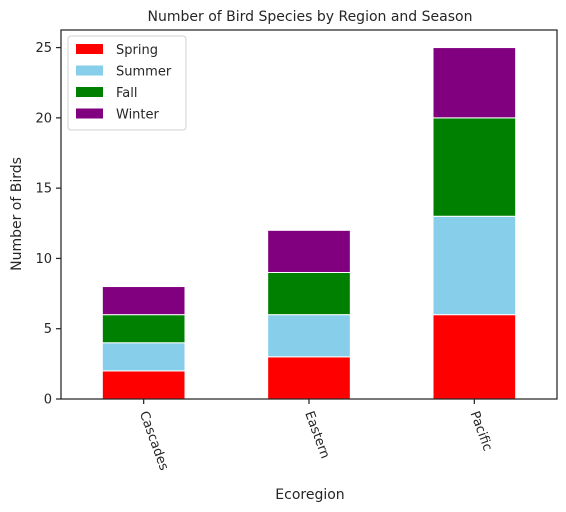 This screenshot has height=512, width=566. I want to click on x-tick-label-eastern: Eastern, so click(316, 435).